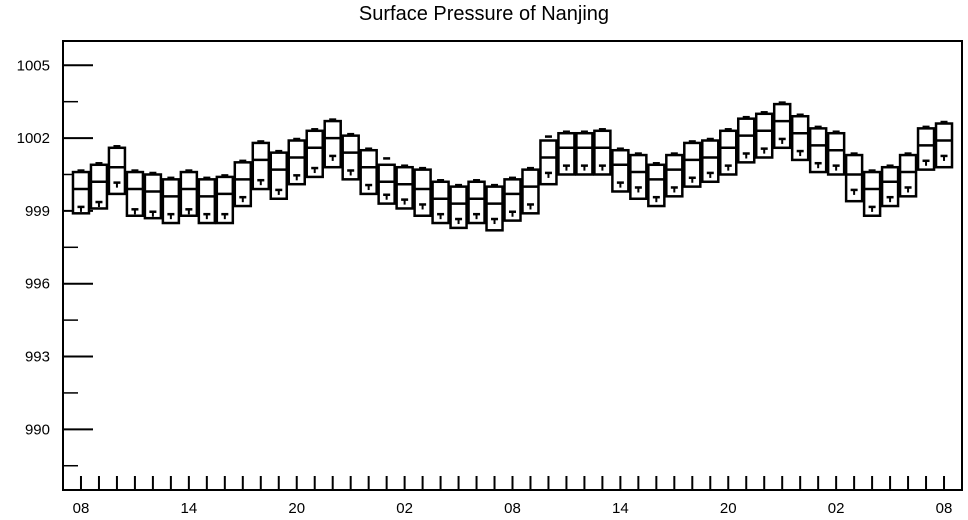 This screenshot has width=968, height=520. I want to click on y-tick-label: 1002, so click(33, 138).